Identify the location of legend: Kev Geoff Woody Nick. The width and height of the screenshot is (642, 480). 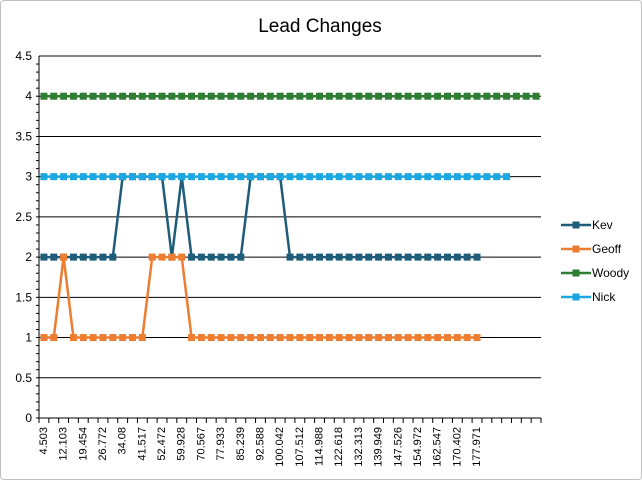
(595, 261).